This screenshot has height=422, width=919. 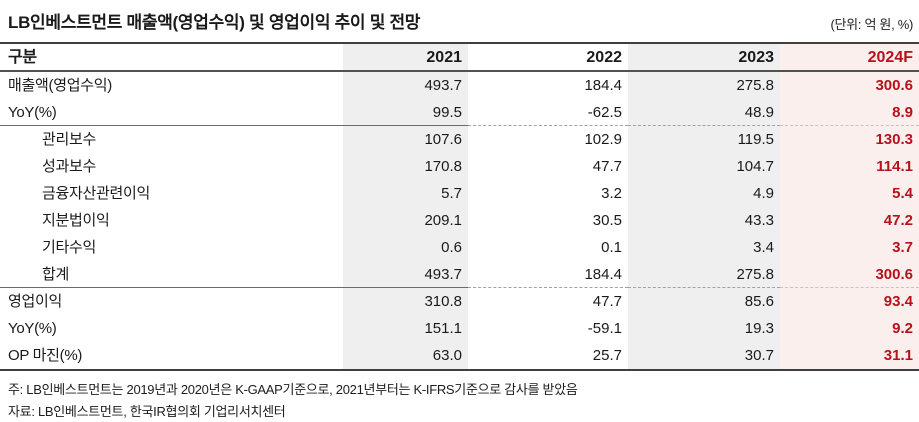 I want to click on value-cell-2022: 30.5, so click(x=607, y=220).